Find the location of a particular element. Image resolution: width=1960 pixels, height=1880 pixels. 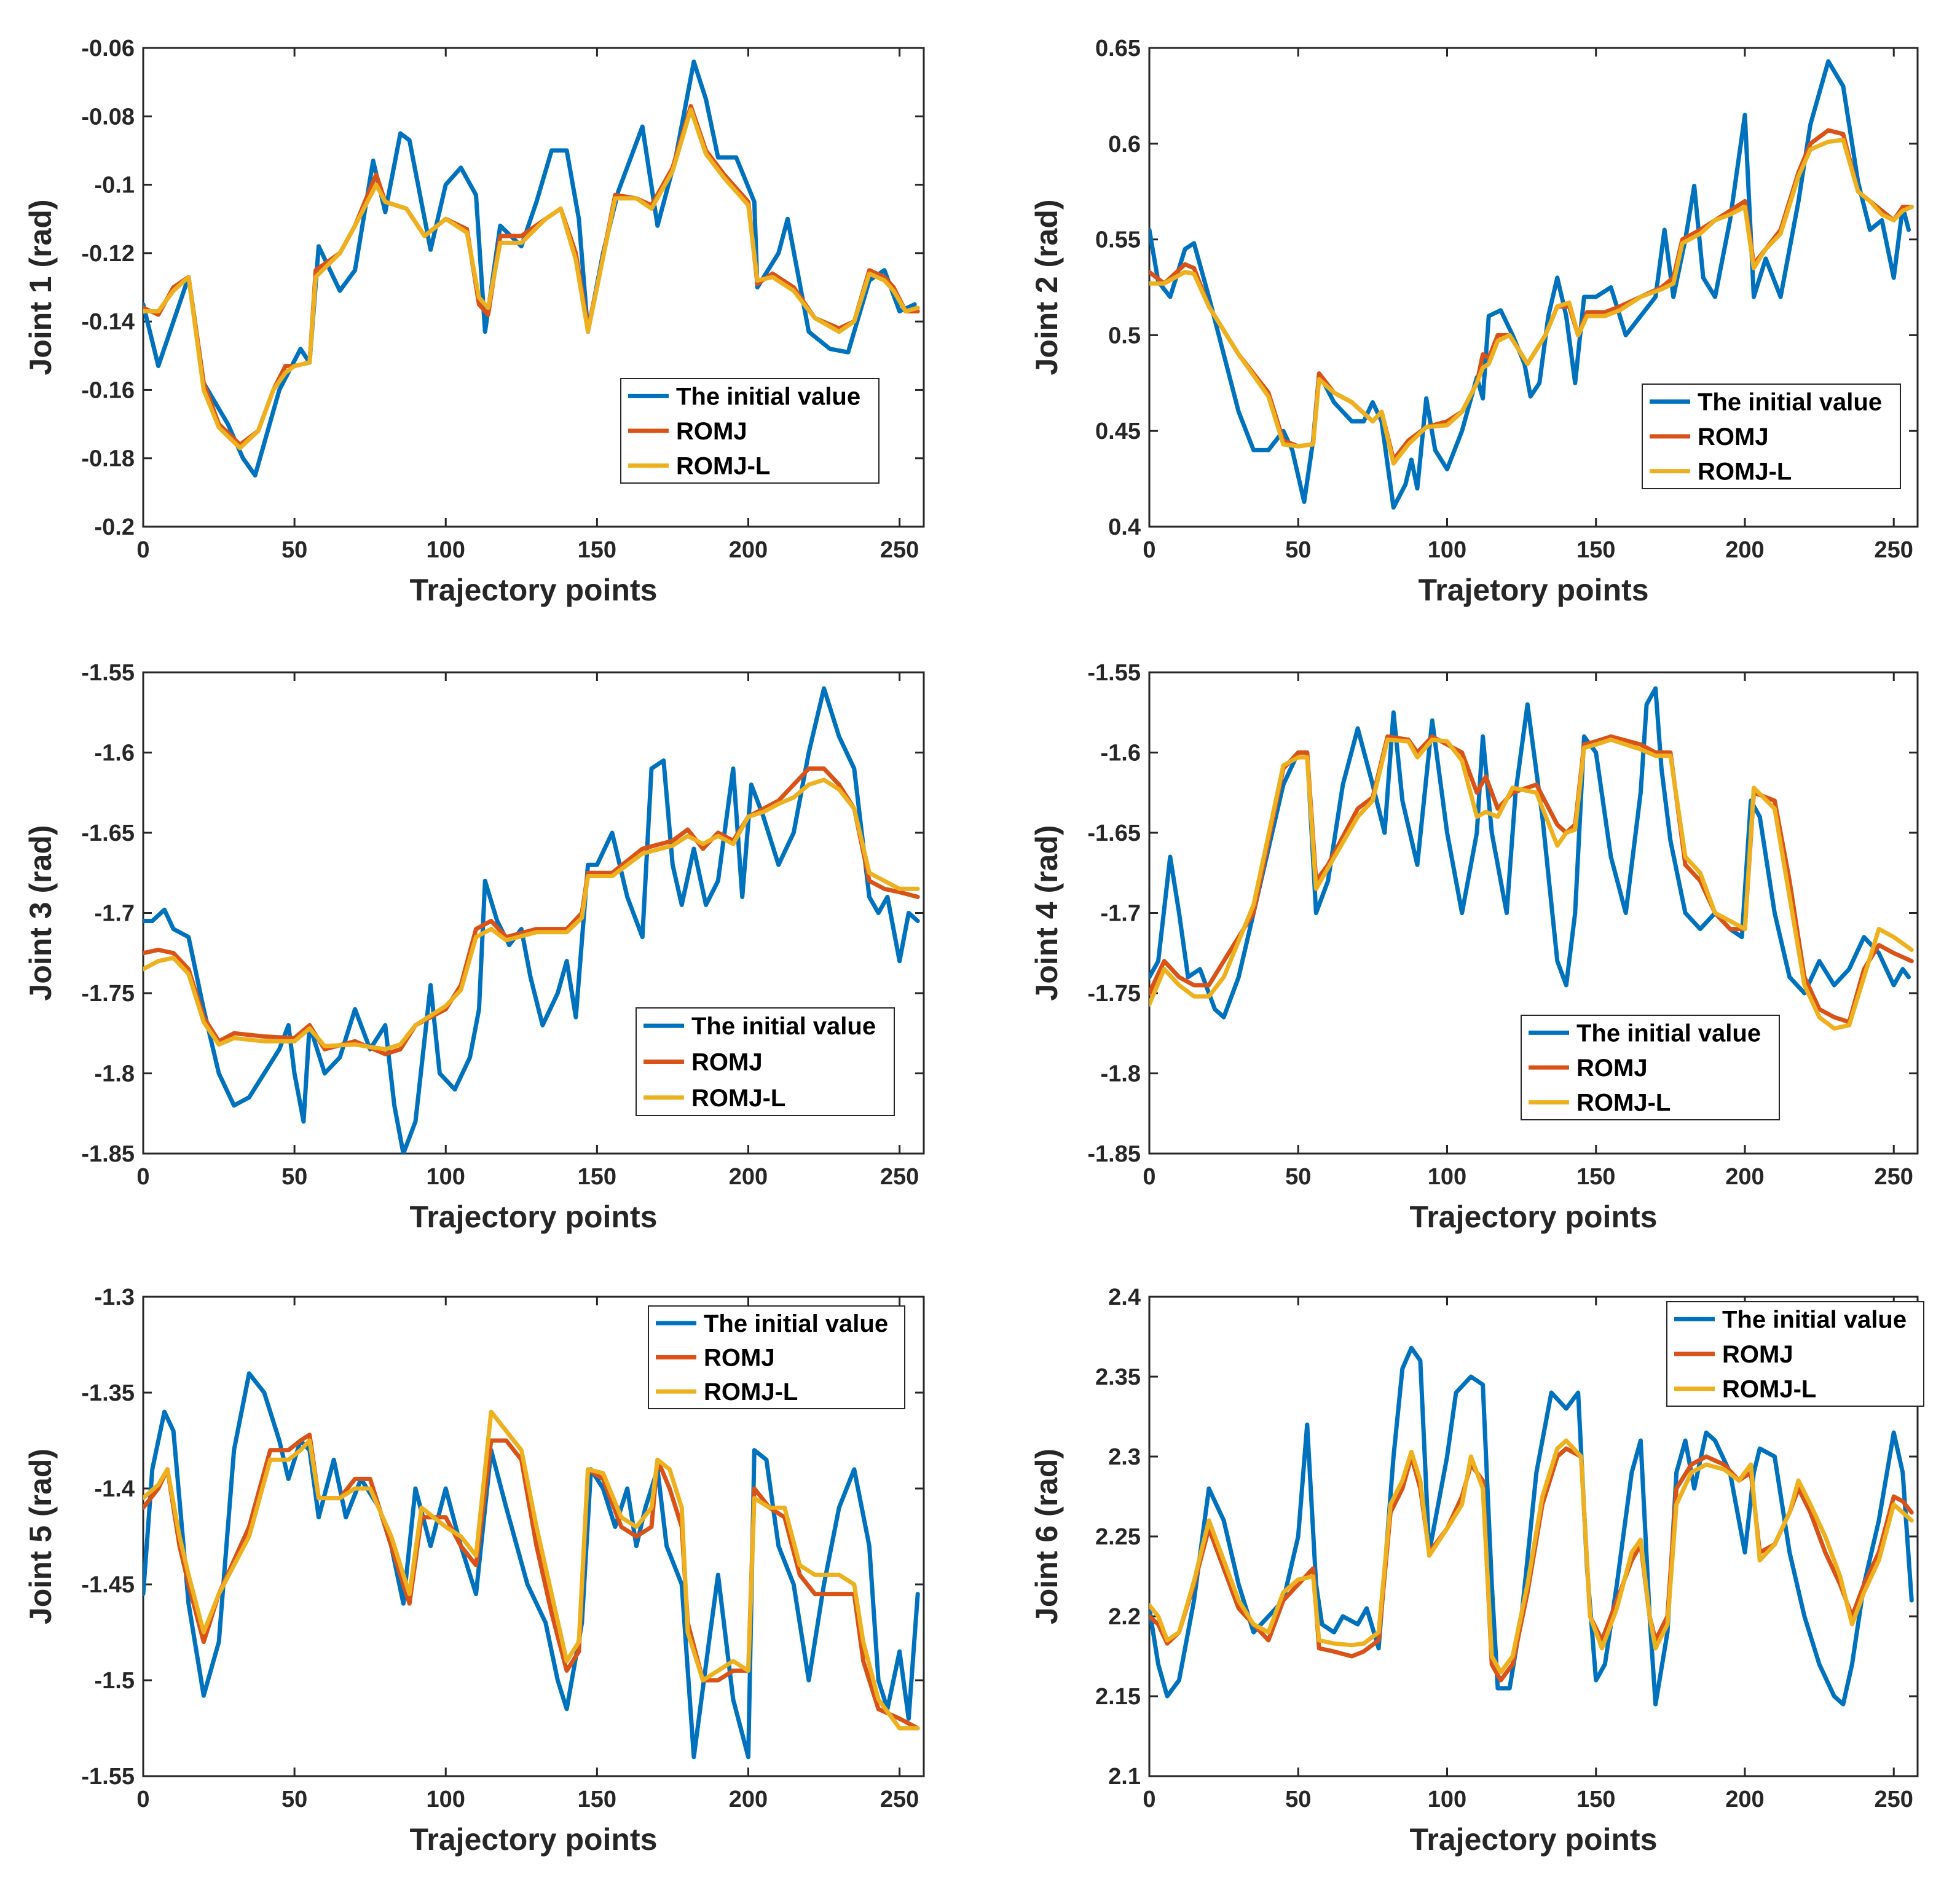

y-tick-label: 2.1 is located at coordinates (1125, 1777).